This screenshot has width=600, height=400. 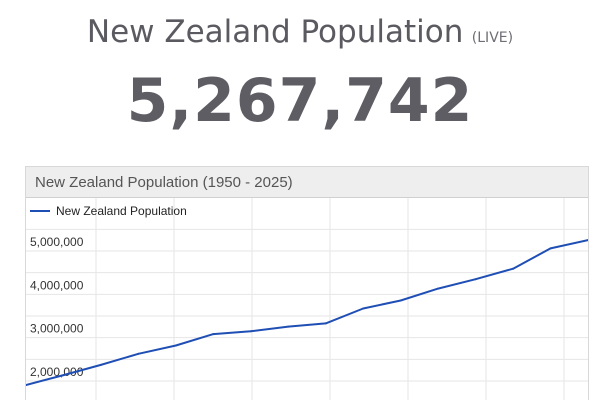 What do you see at coordinates (57, 285) in the screenshot?
I see `y-tick-label: 4,000,000` at bounding box center [57, 285].